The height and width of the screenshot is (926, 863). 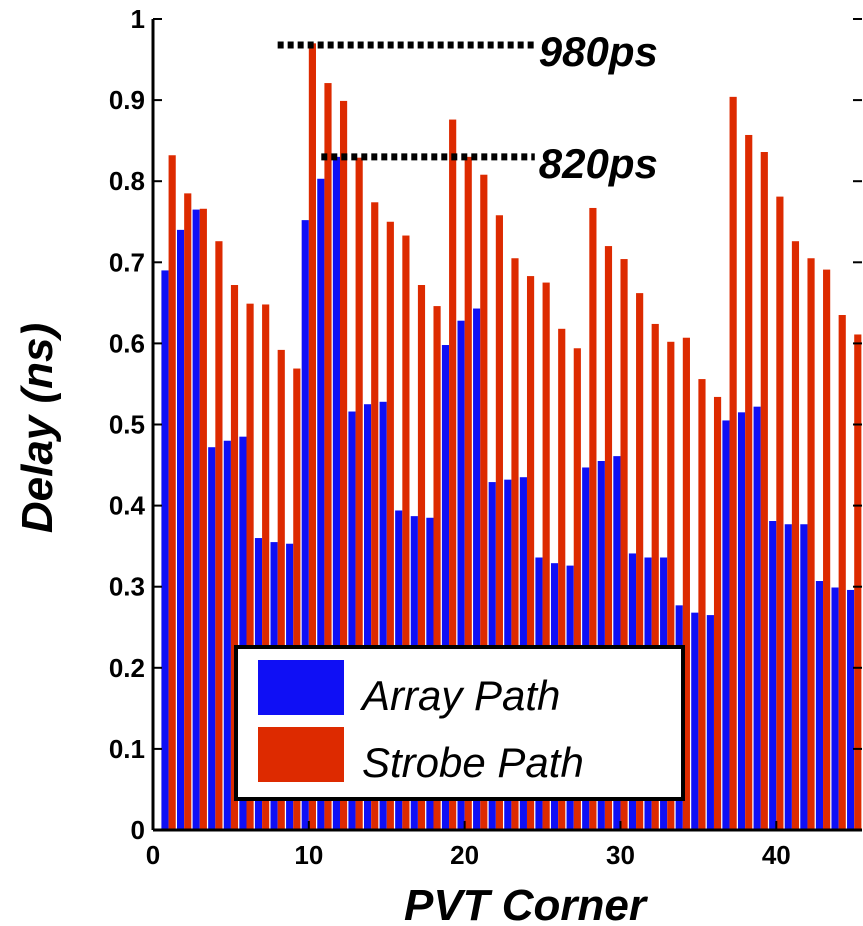 I want to click on legend: Array Path Strobe Path, so click(x=459, y=723).